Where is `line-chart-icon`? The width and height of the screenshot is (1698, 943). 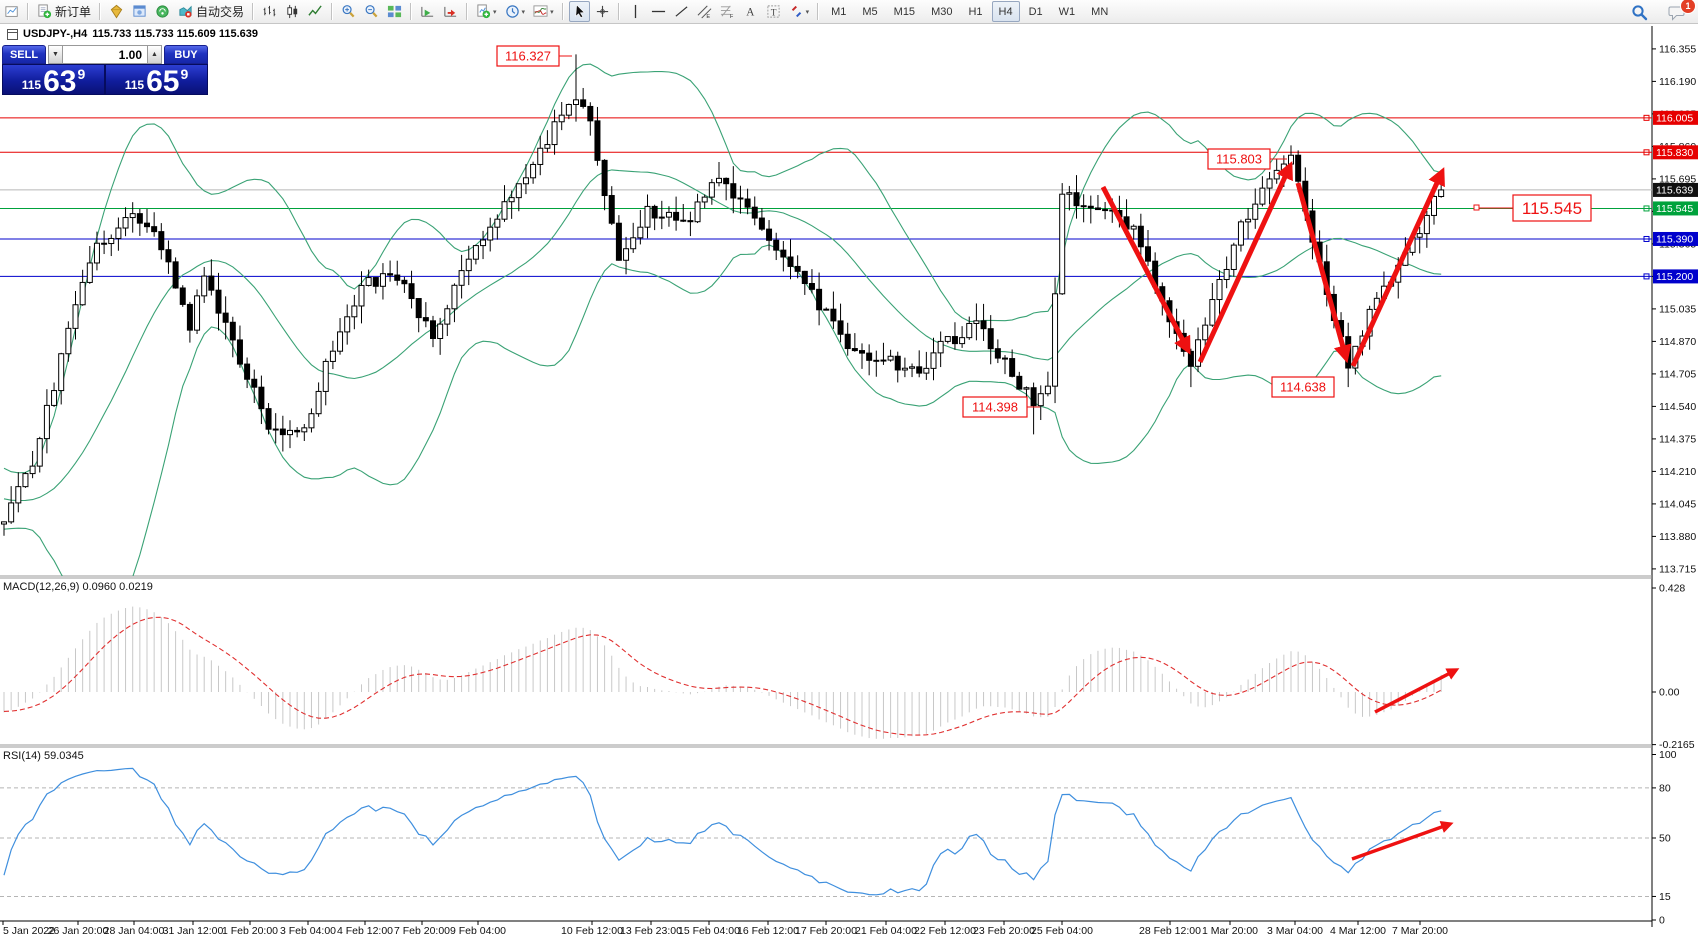
line-chart-icon is located at coordinates (315, 11).